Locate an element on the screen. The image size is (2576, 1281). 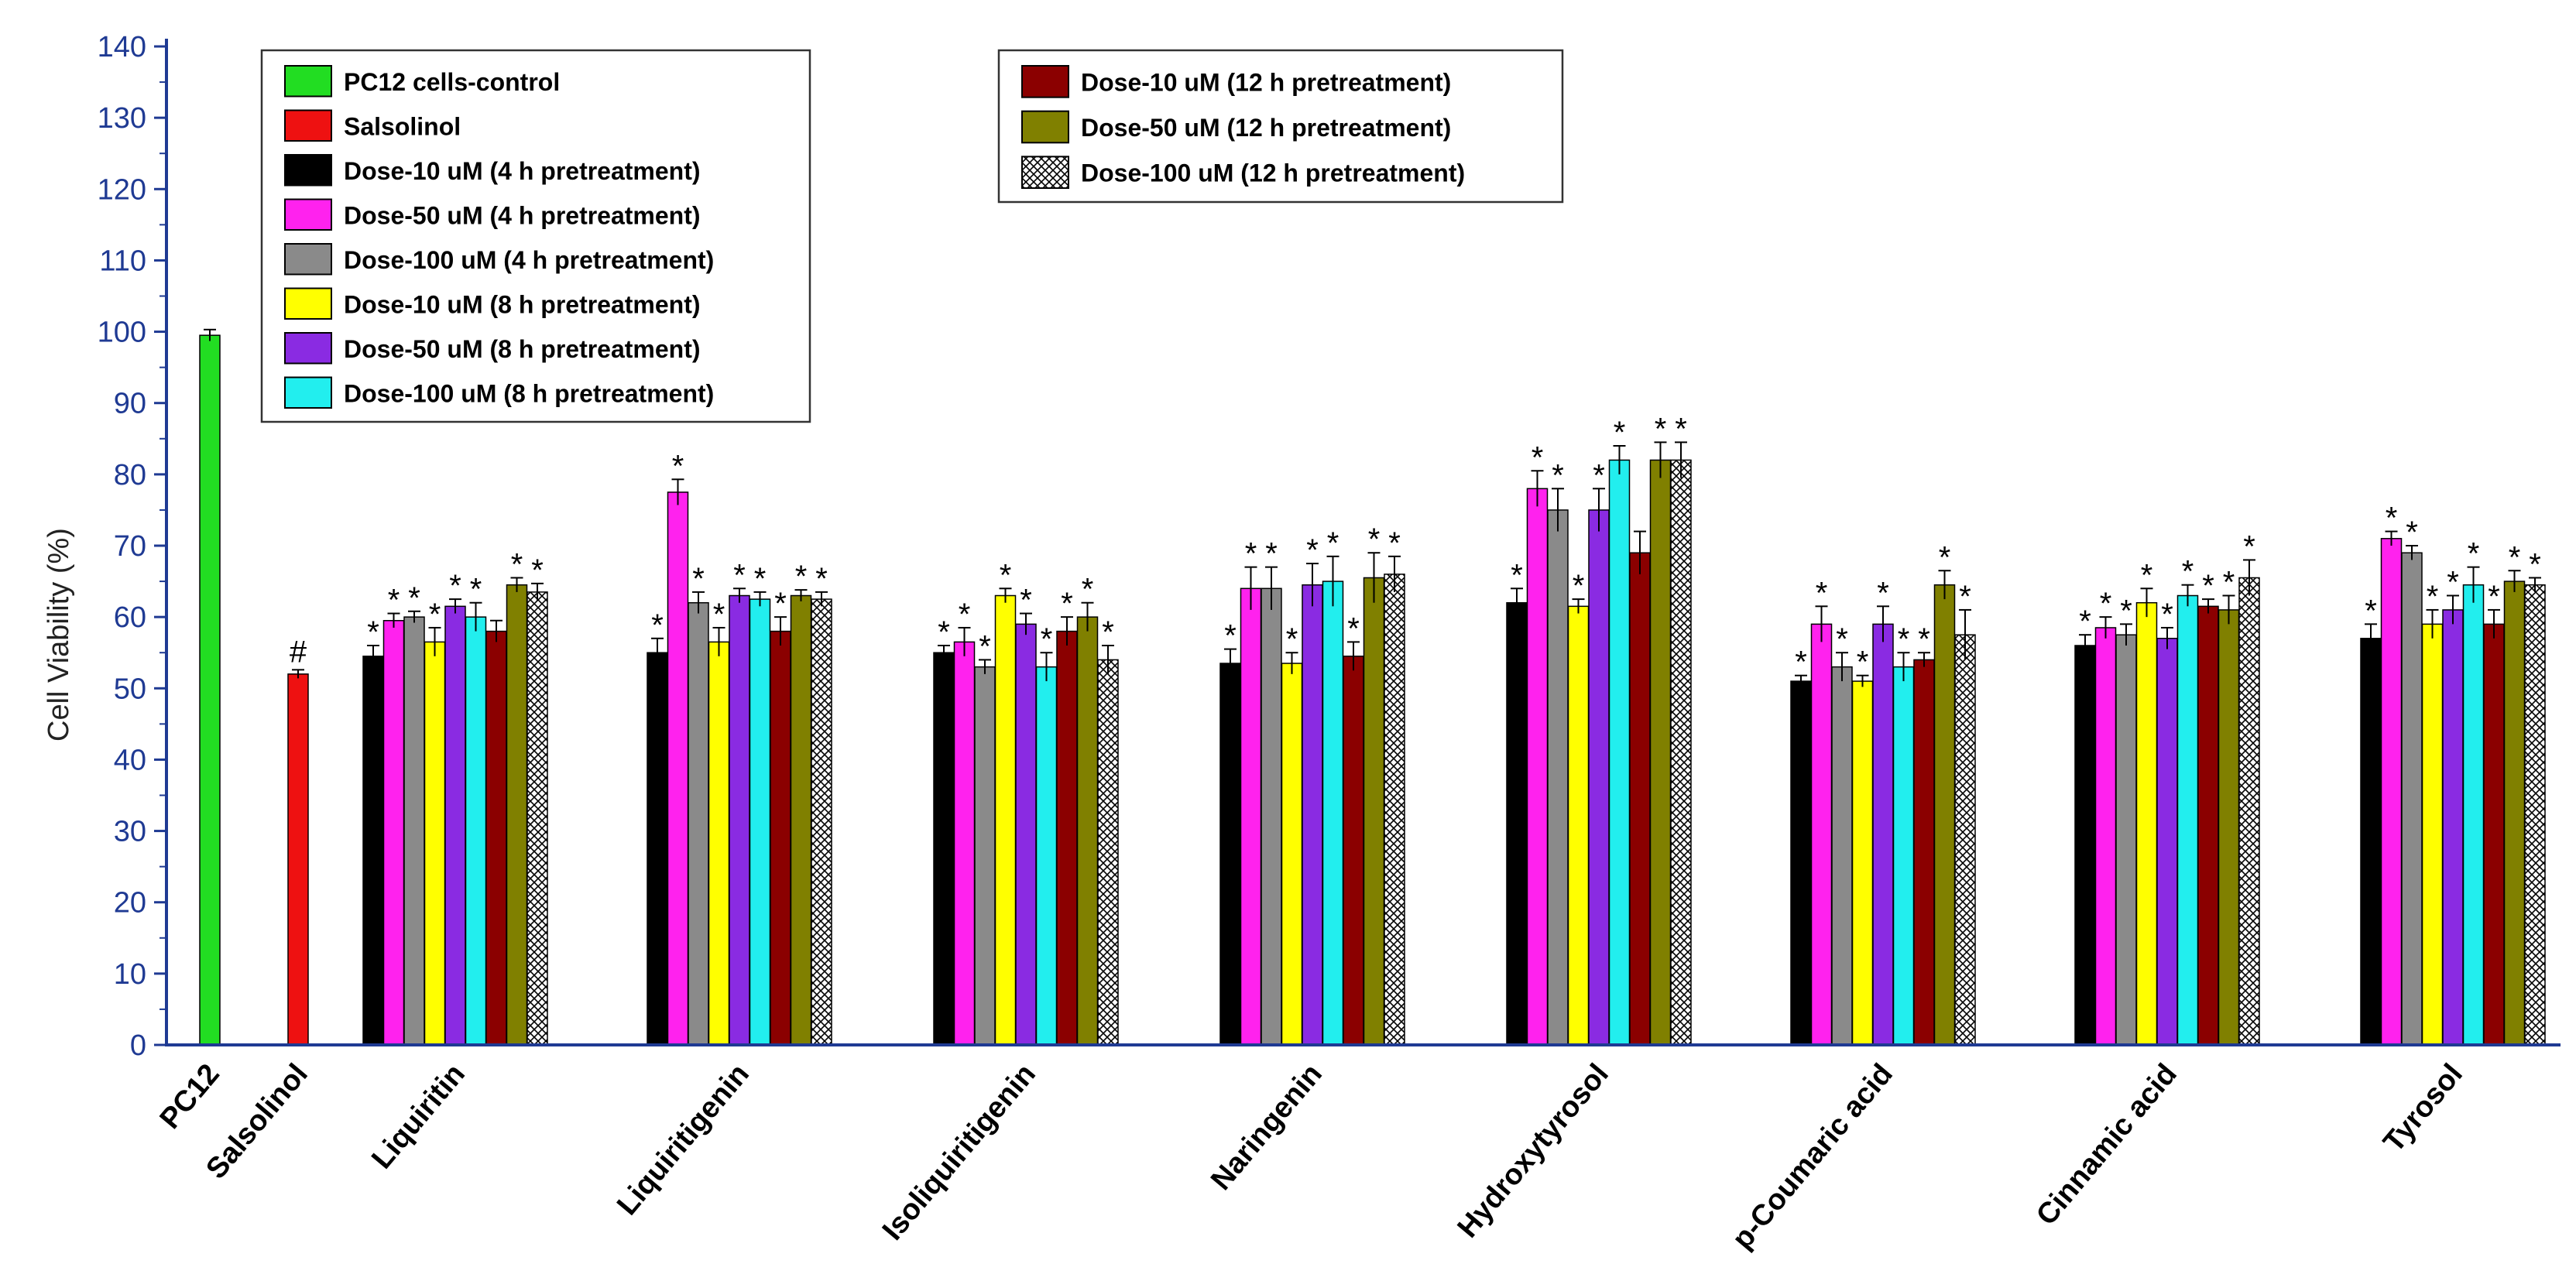
legend-box is located at coordinates (1280, 126).